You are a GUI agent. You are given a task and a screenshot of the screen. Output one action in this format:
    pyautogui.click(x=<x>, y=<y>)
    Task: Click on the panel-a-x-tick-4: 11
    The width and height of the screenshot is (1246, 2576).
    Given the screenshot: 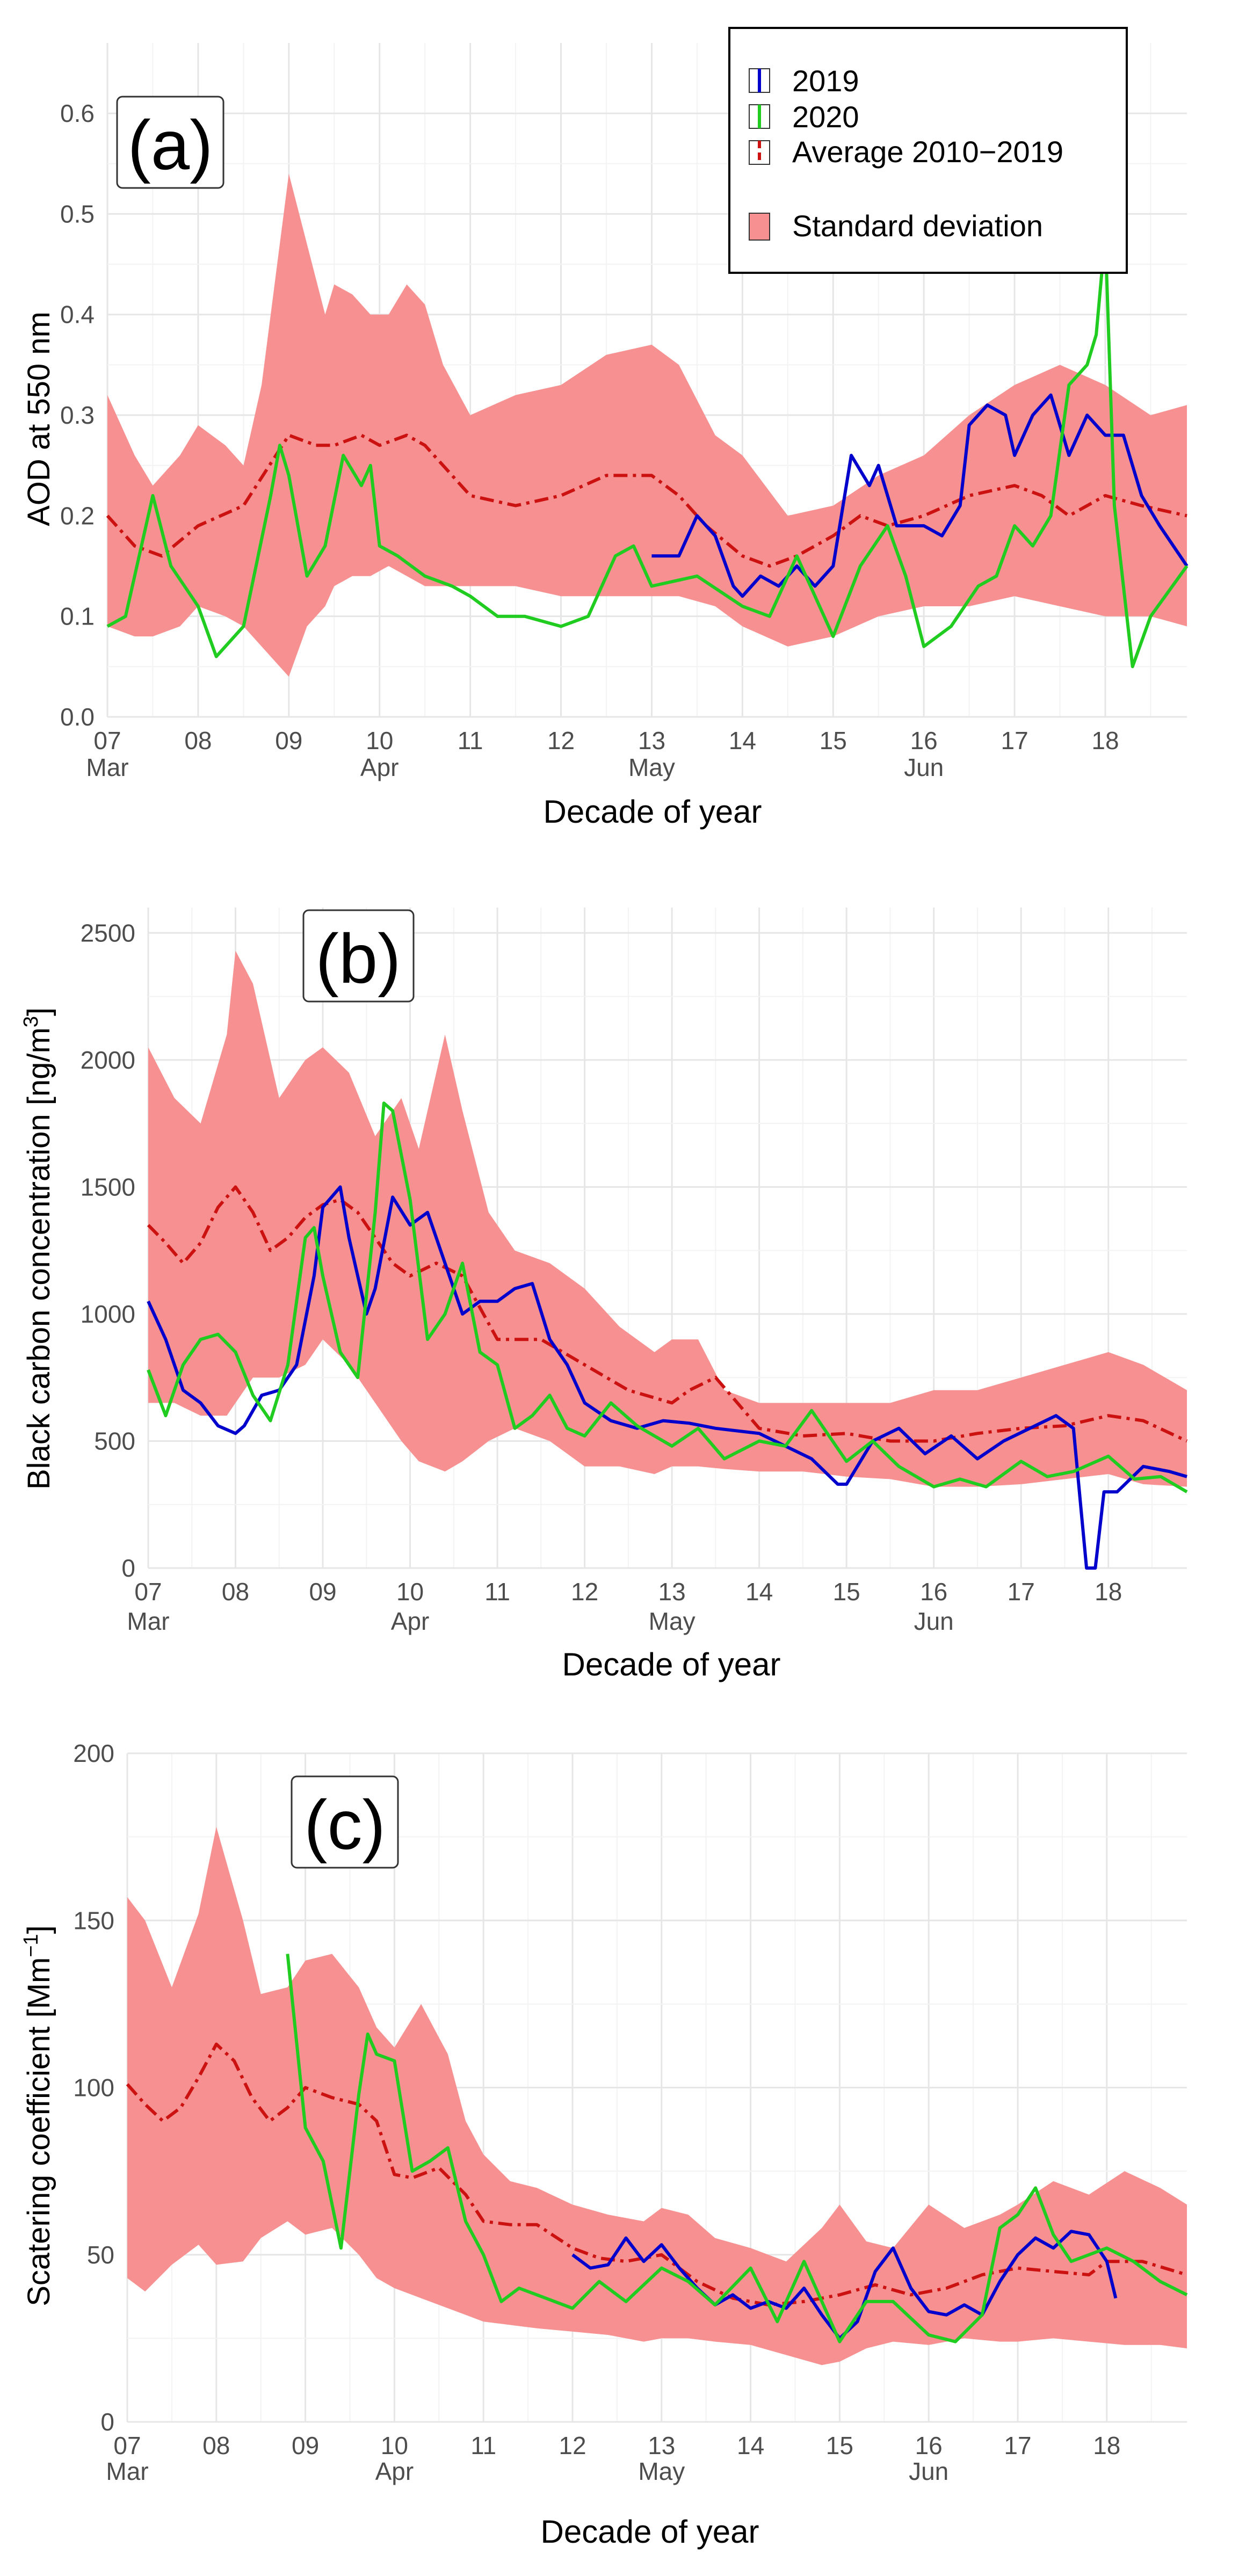 What is the action you would take?
    pyautogui.click(x=470, y=740)
    